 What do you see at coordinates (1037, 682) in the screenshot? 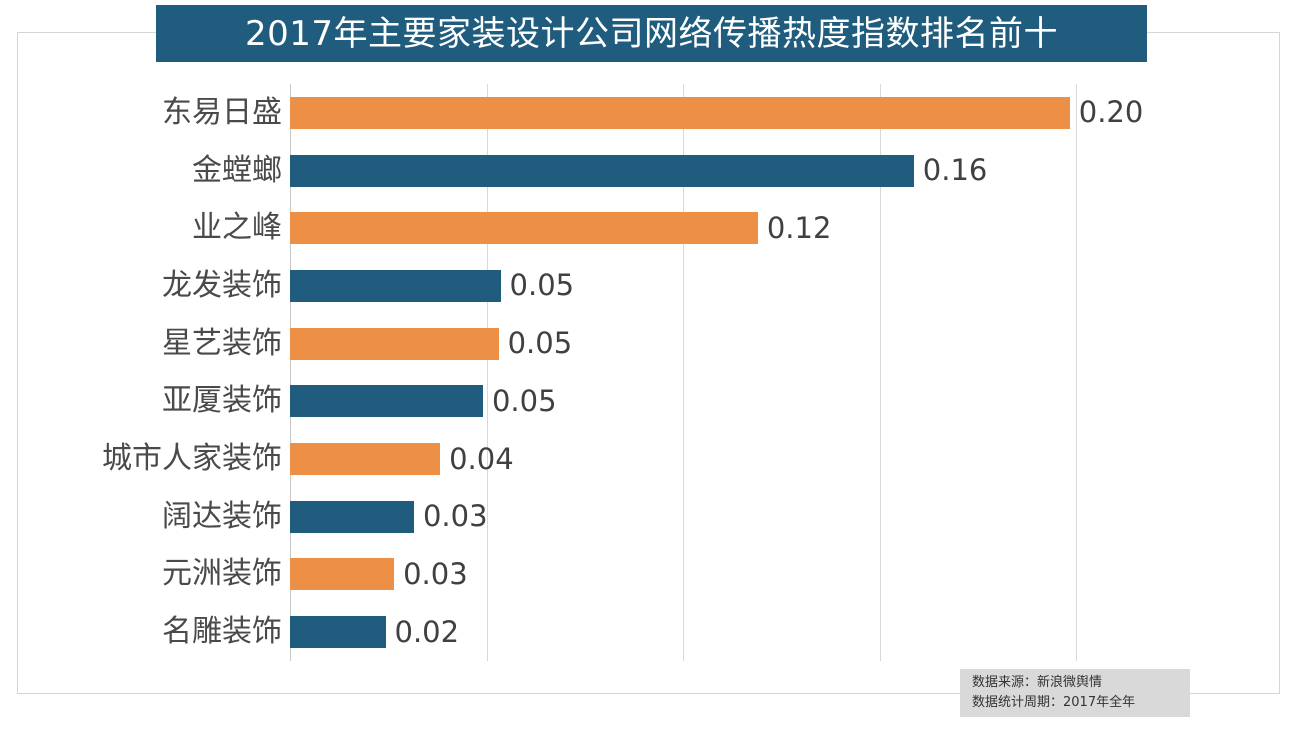
I see `source-line: 数据来源：新浪微舆情` at bounding box center [1037, 682].